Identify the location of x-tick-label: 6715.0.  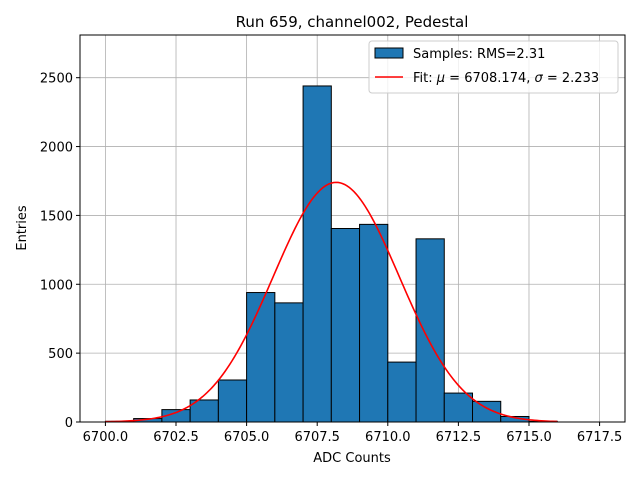
(529, 437).